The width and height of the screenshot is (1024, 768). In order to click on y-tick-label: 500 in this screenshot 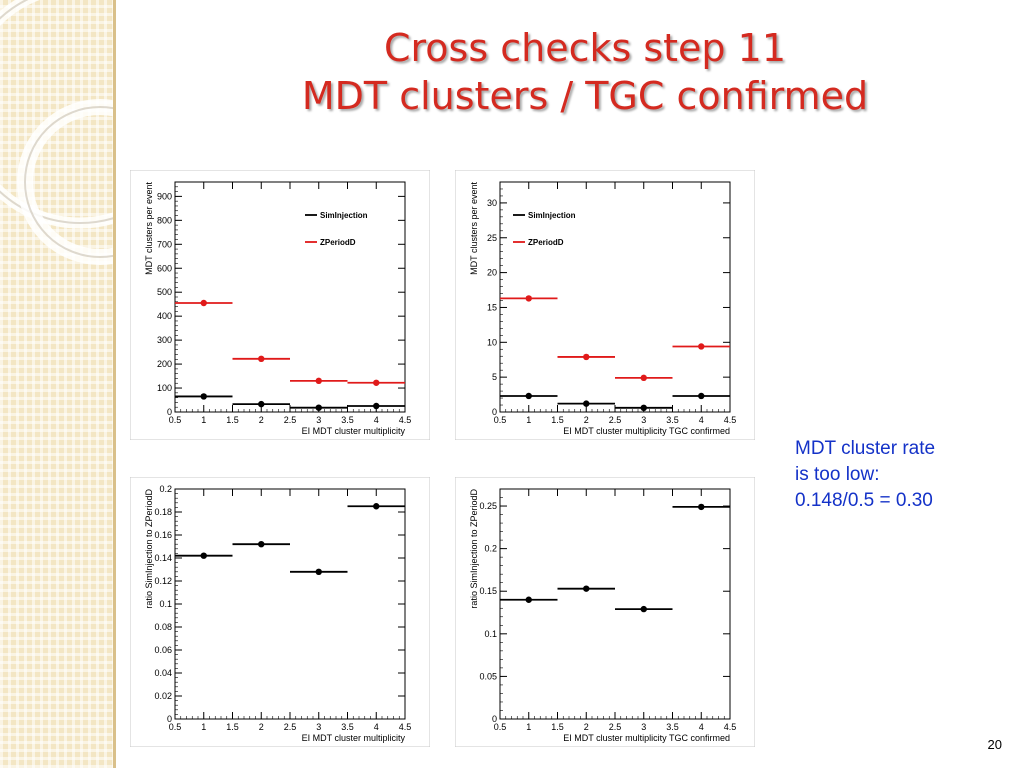, I will do `click(164, 292)`.